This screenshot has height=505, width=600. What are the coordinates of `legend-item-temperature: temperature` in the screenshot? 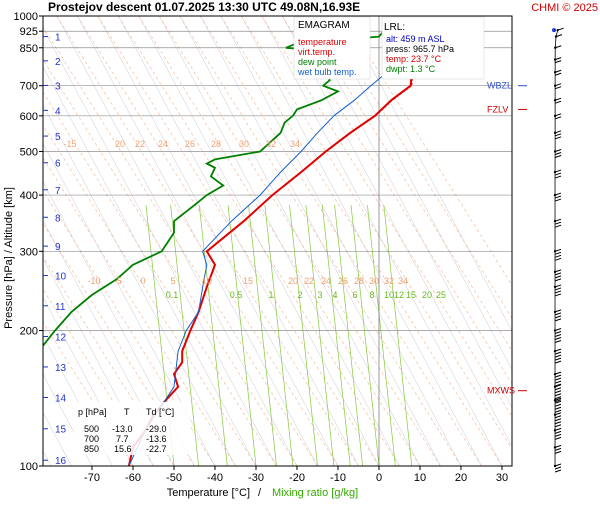 It's located at (322, 42).